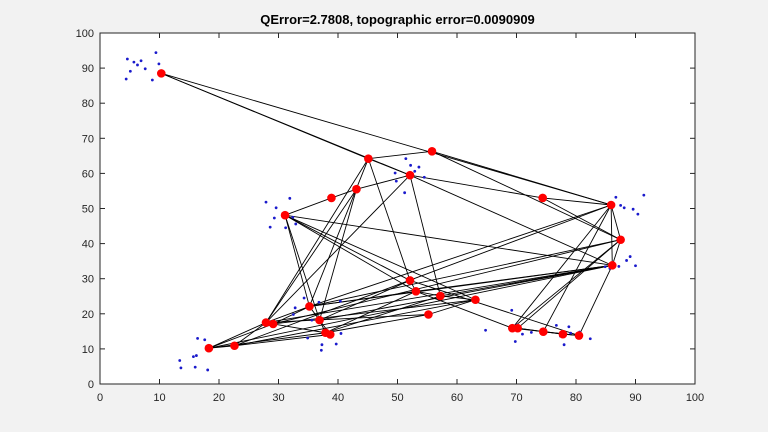 The image size is (768, 432). Describe the element at coordinates (88, 210) in the screenshot. I see `y-tick-label: 50` at that location.